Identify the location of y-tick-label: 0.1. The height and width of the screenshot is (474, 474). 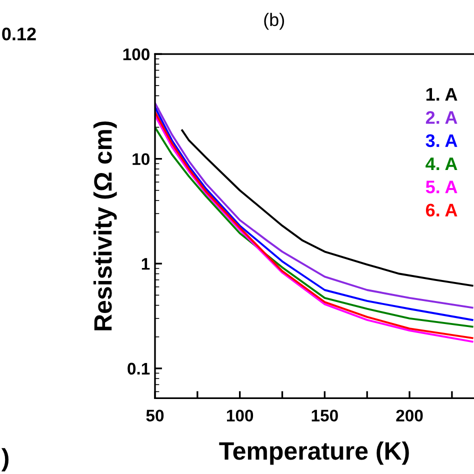
(139, 368).